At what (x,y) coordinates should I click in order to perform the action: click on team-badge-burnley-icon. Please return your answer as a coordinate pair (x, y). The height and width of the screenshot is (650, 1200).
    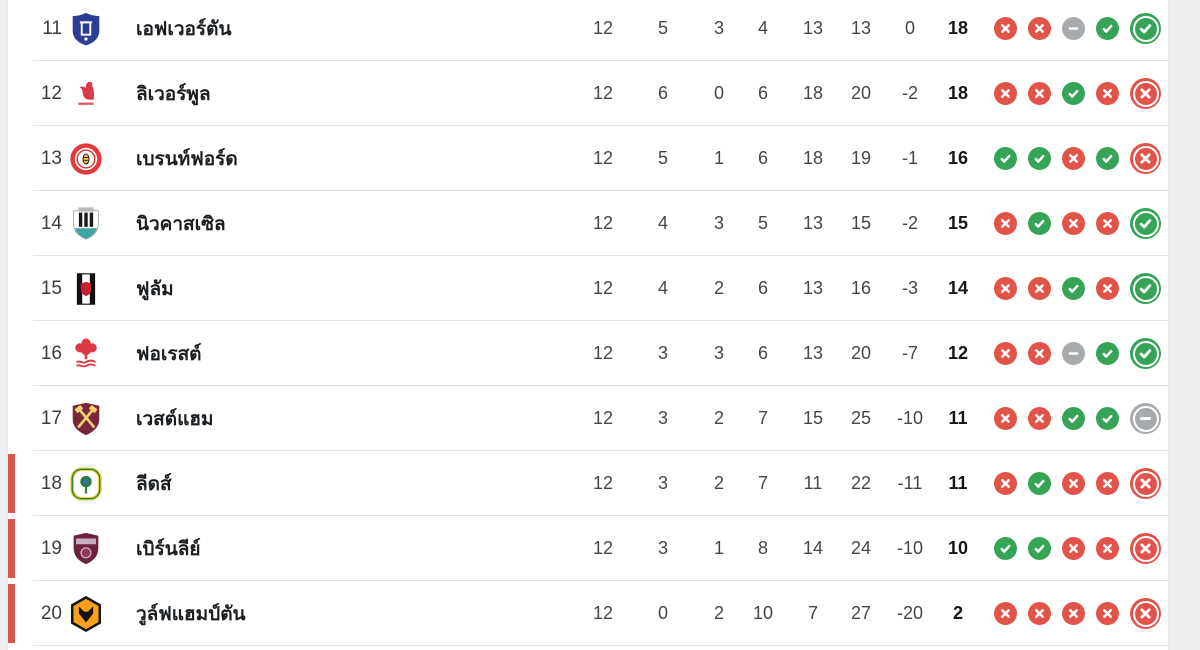
    Looking at the image, I should click on (86, 549).